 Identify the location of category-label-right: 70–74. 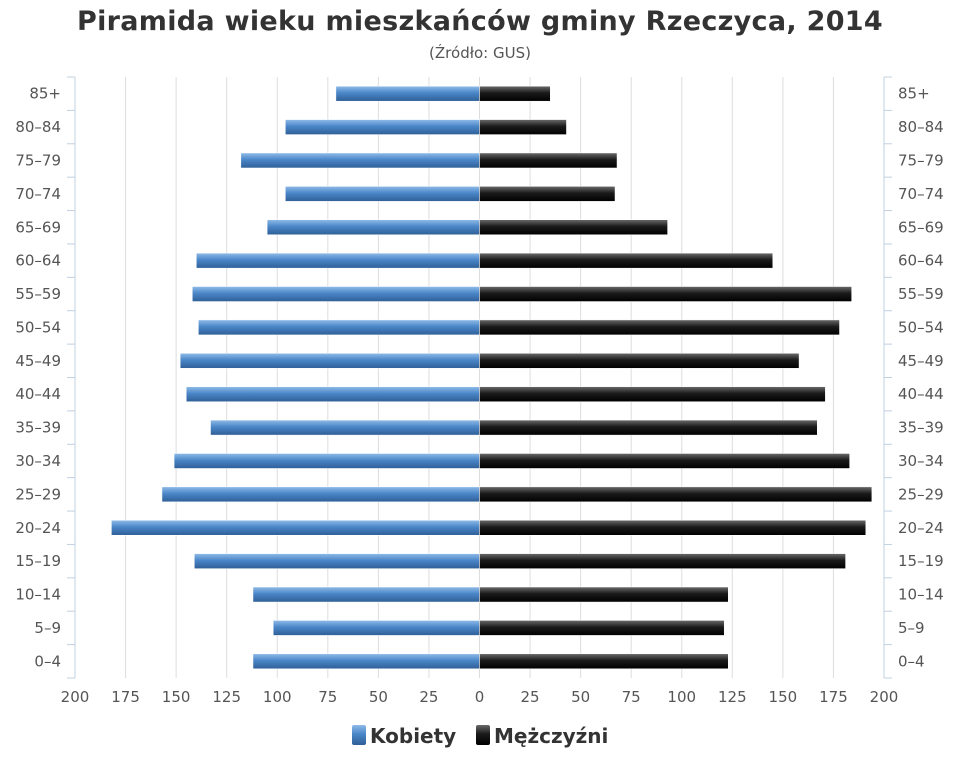
(921, 194).